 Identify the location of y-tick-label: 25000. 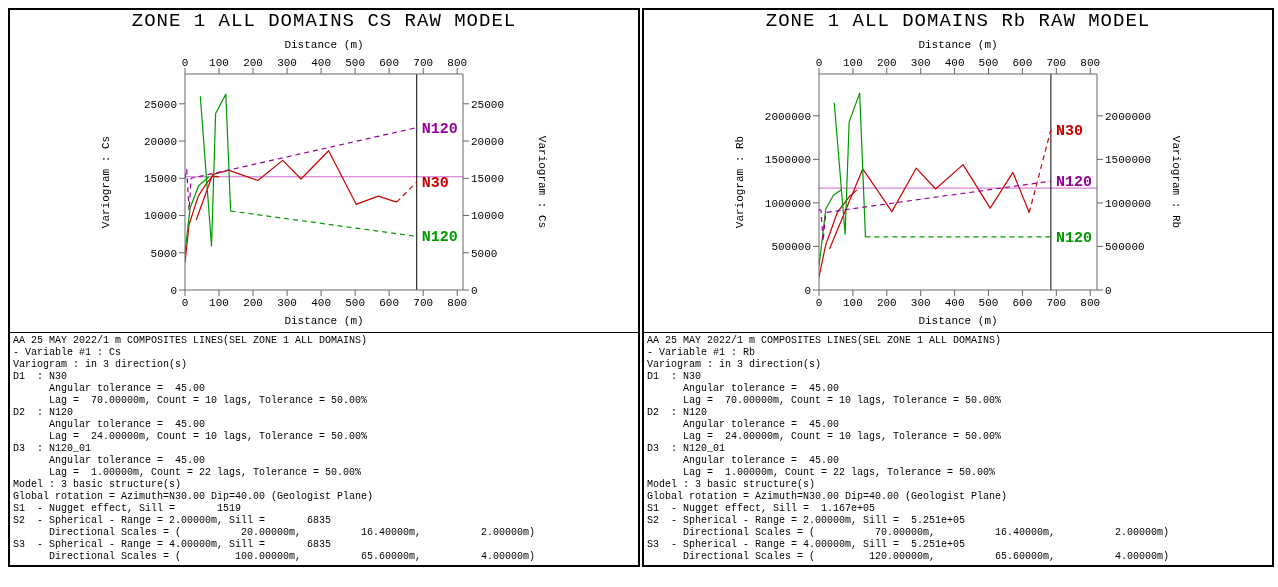
(160, 104).